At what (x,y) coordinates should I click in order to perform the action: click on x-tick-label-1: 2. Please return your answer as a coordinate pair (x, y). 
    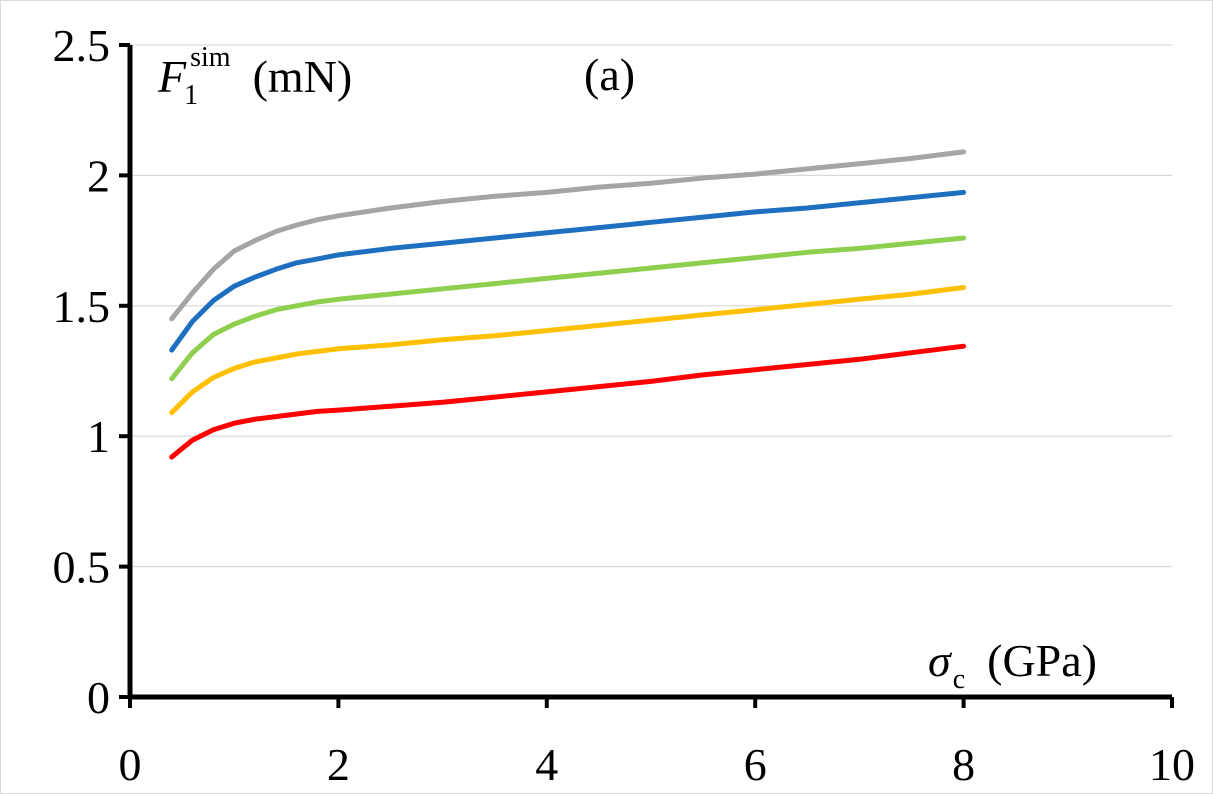
    Looking at the image, I should click on (338, 764).